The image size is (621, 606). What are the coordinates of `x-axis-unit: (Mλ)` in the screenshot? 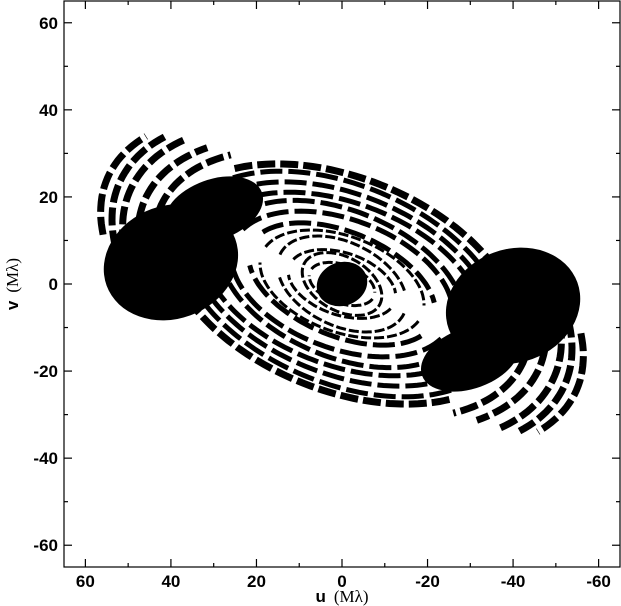 It's located at (351, 596).